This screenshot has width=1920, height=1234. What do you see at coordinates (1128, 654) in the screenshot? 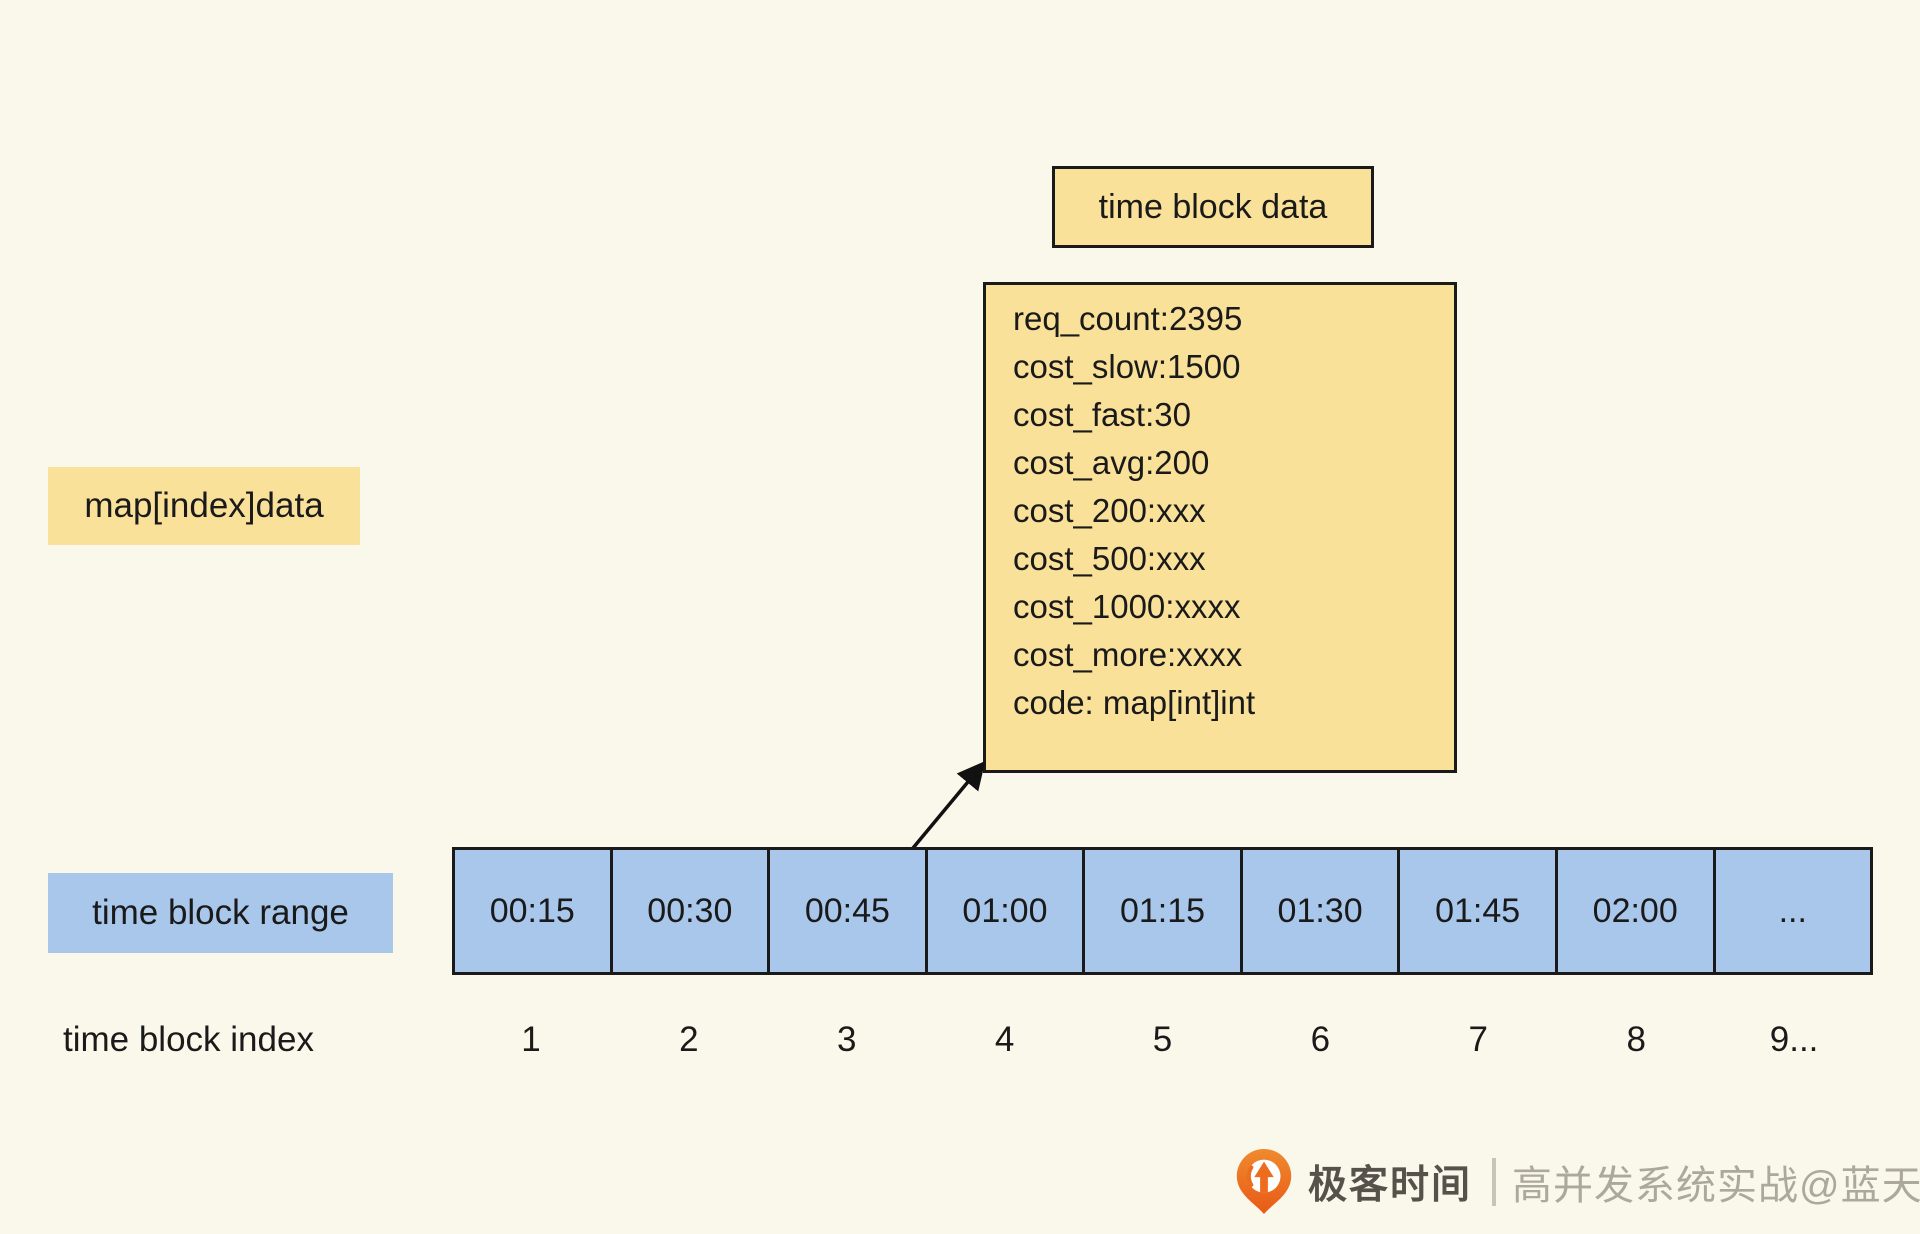
I see `data-field-cost-more: cost_more:xxxx` at bounding box center [1128, 654].